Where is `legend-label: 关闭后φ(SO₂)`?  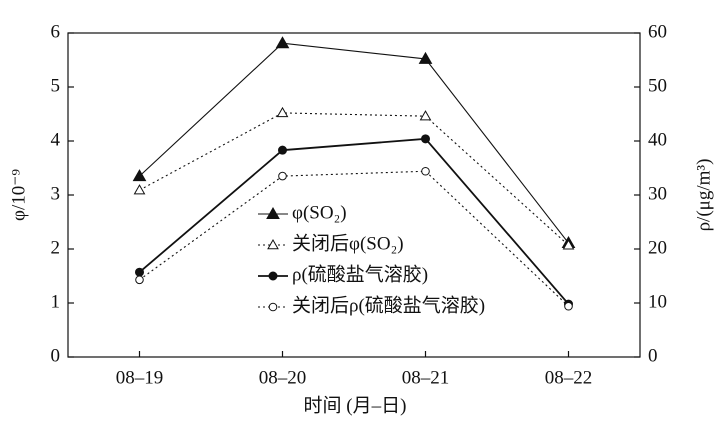 legend-label: 关闭后φ(SO₂) is located at coordinates (348, 243).